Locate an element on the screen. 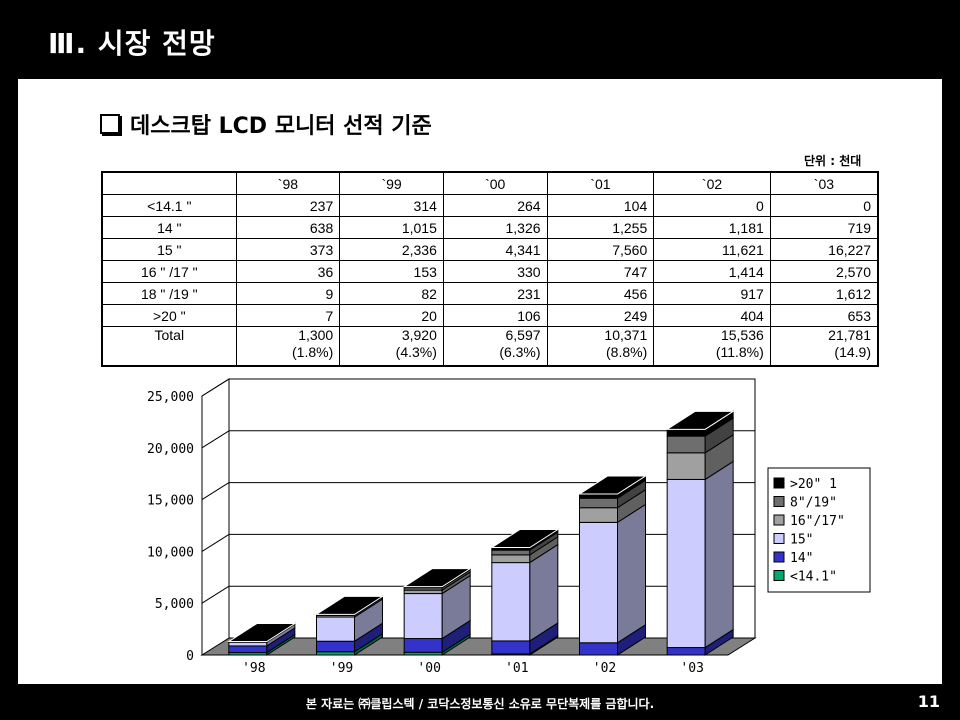  row-label: Total is located at coordinates (169, 346).